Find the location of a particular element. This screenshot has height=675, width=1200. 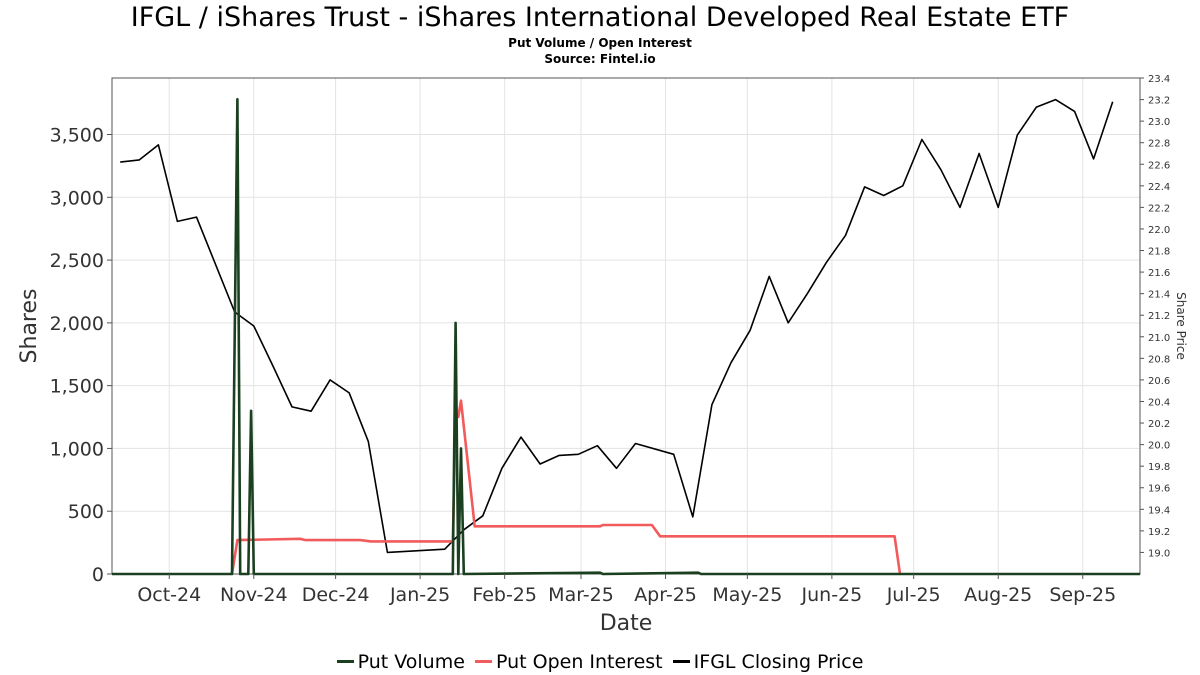

x-tick-label: Oct-24 is located at coordinates (169, 595).